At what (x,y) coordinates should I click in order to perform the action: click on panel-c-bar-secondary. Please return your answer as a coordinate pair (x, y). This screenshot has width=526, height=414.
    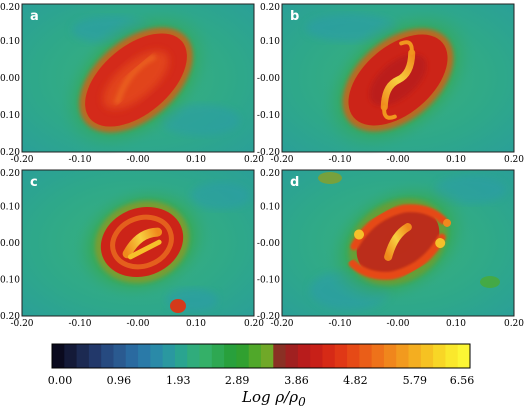
    Looking at the image, I should click on (144, 249).